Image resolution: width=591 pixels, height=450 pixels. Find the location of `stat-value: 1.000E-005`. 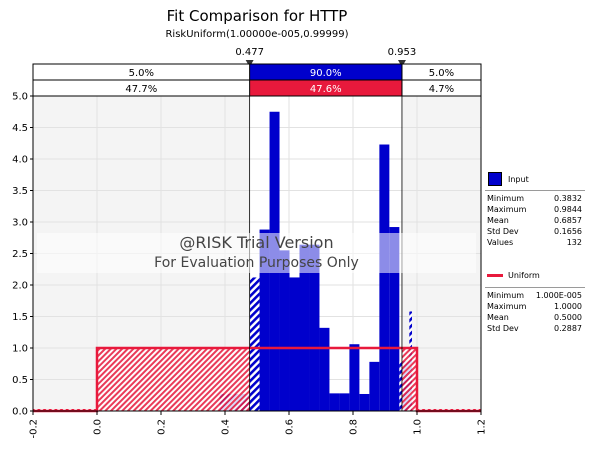

stat-value: 1.000E-005 is located at coordinates (558, 295).